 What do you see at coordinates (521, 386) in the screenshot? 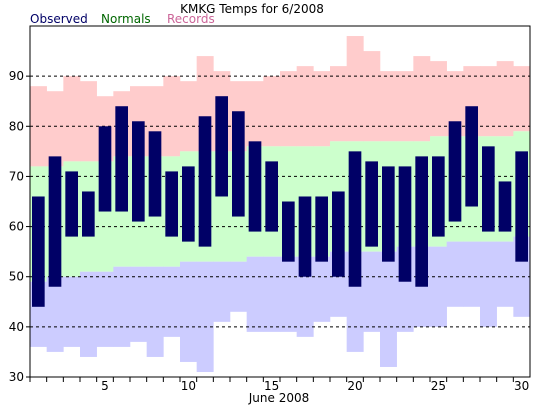
I see `x-tick-label: 30` at bounding box center [521, 386].